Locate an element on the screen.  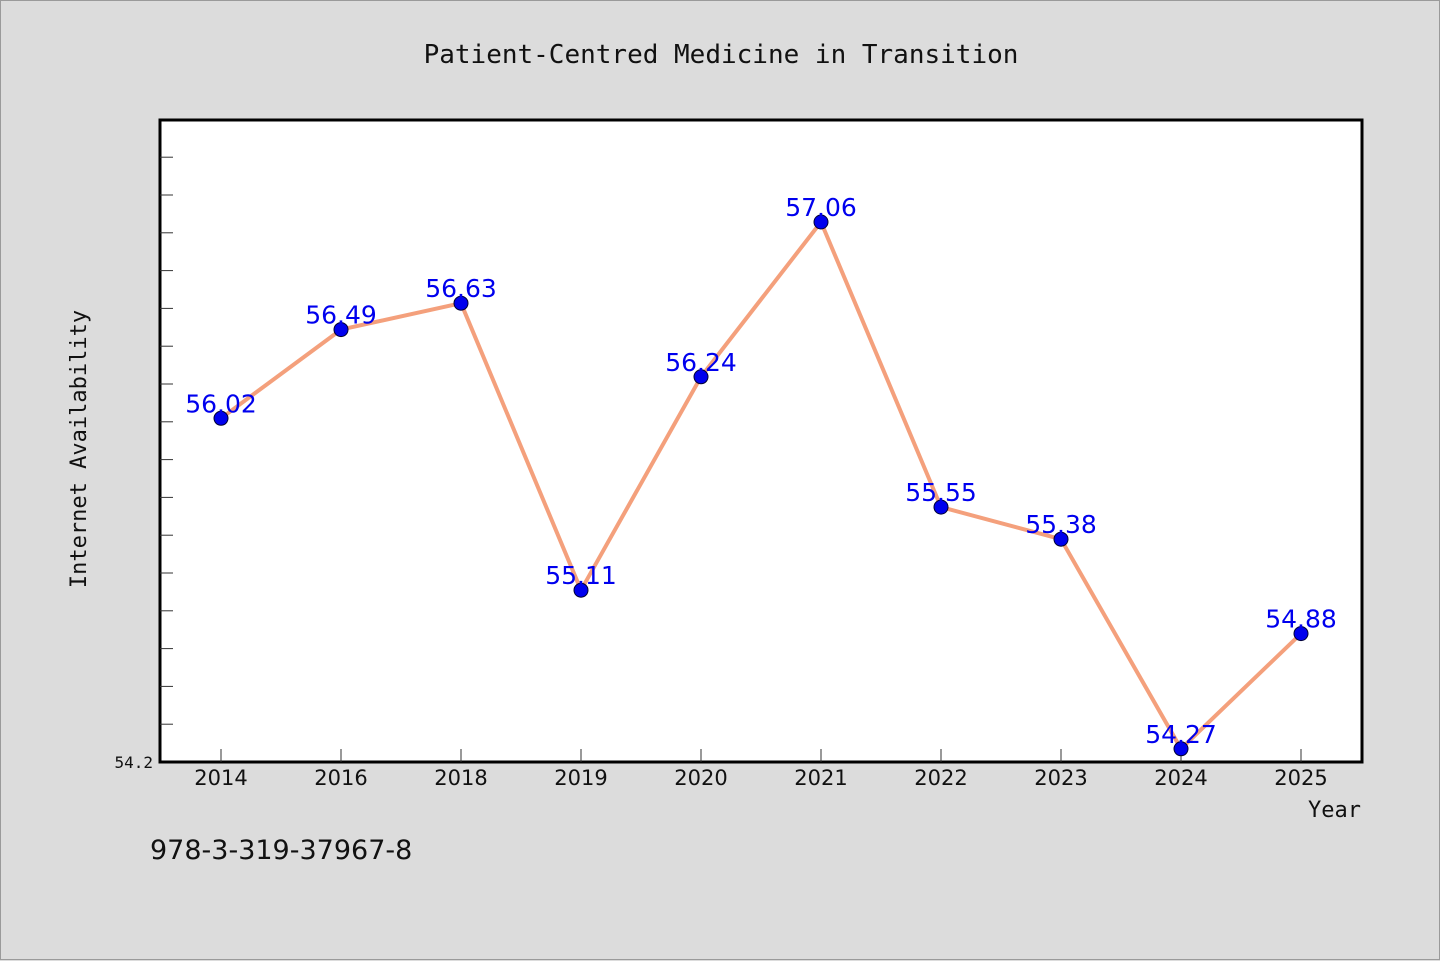
data-label: 56.02 is located at coordinates (221, 403).